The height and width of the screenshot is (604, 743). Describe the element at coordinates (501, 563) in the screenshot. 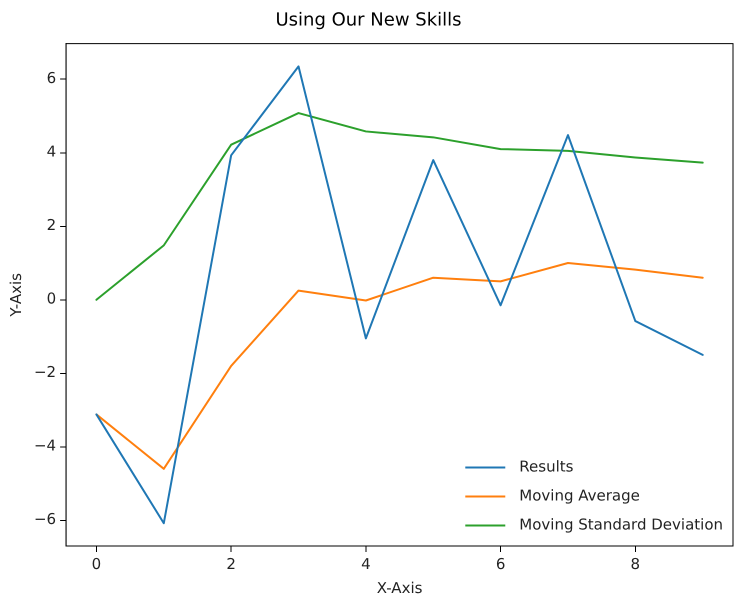

I see `x-tick-label: 6` at that location.